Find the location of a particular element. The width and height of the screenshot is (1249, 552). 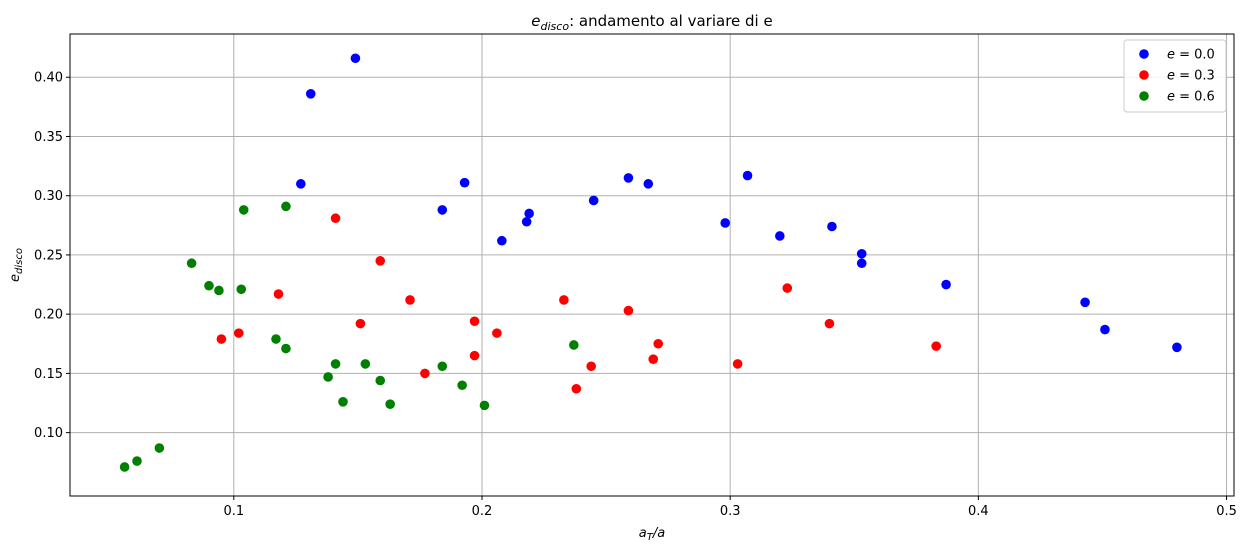

x-tick-label: 0.5 is located at coordinates (1226, 511).